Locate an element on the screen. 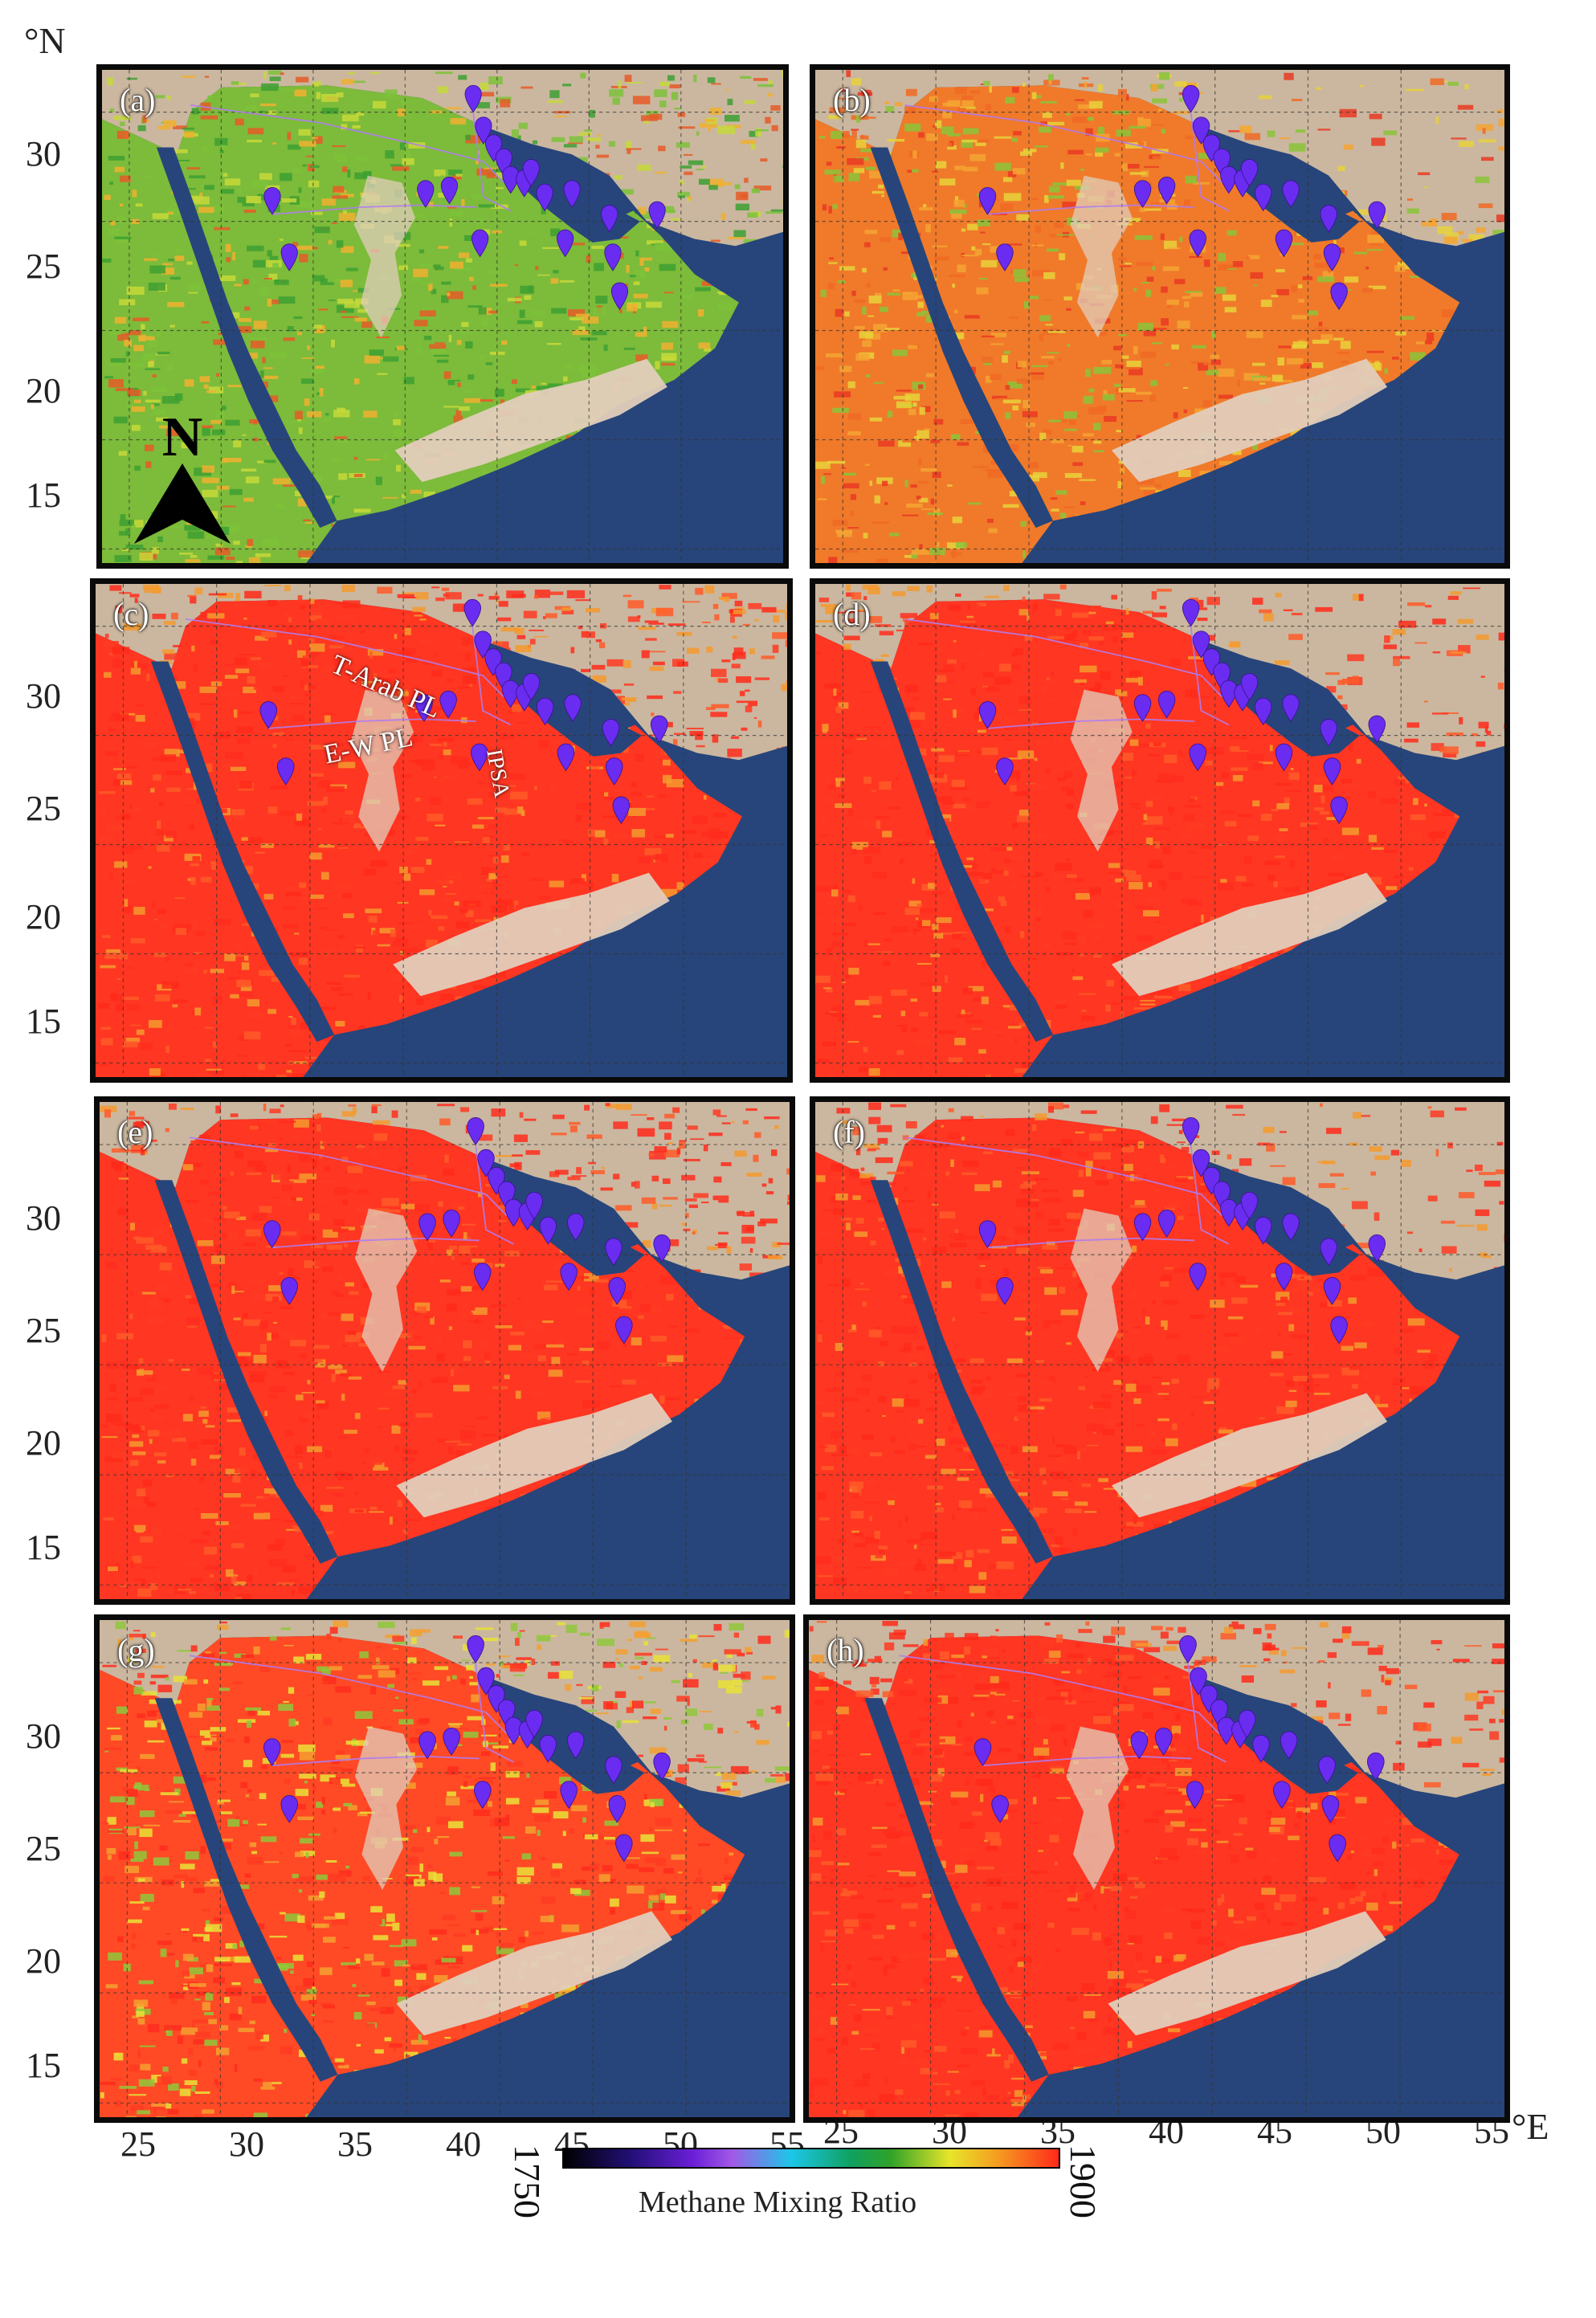  map-panel-g: (g) is located at coordinates (444, 1868).